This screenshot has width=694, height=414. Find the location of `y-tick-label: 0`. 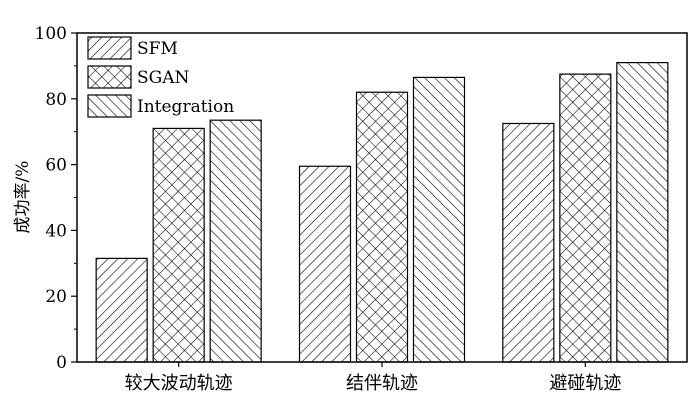

y-tick-label: 0 is located at coordinates (61, 363).